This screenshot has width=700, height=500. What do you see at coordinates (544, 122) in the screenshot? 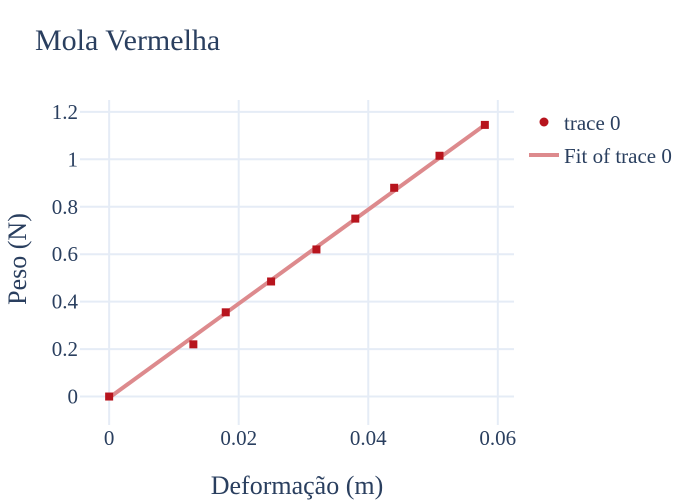
I see `legend-marker-swatch` at bounding box center [544, 122].